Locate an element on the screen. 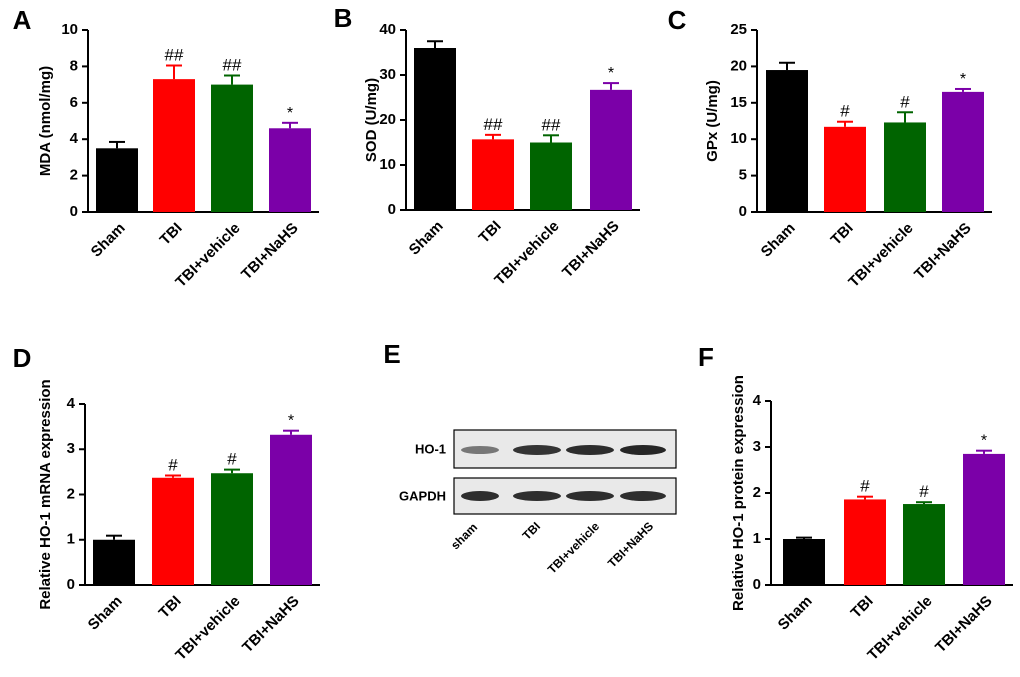 The height and width of the screenshot is (677, 1020). y-tick-label: 5 is located at coordinates (743, 175).